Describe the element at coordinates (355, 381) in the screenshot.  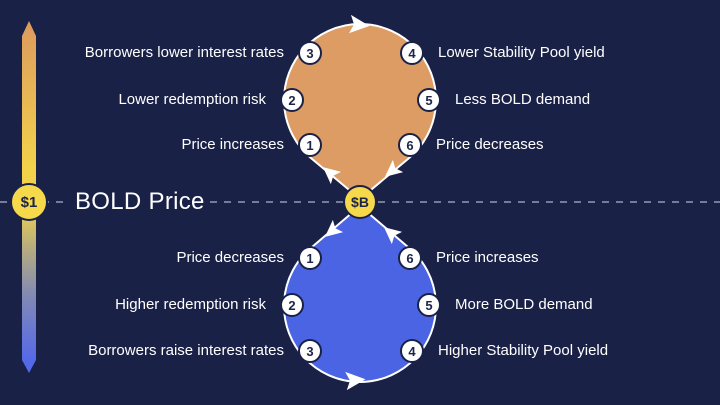
I see `flow-arrow-bottom-icon` at that location.